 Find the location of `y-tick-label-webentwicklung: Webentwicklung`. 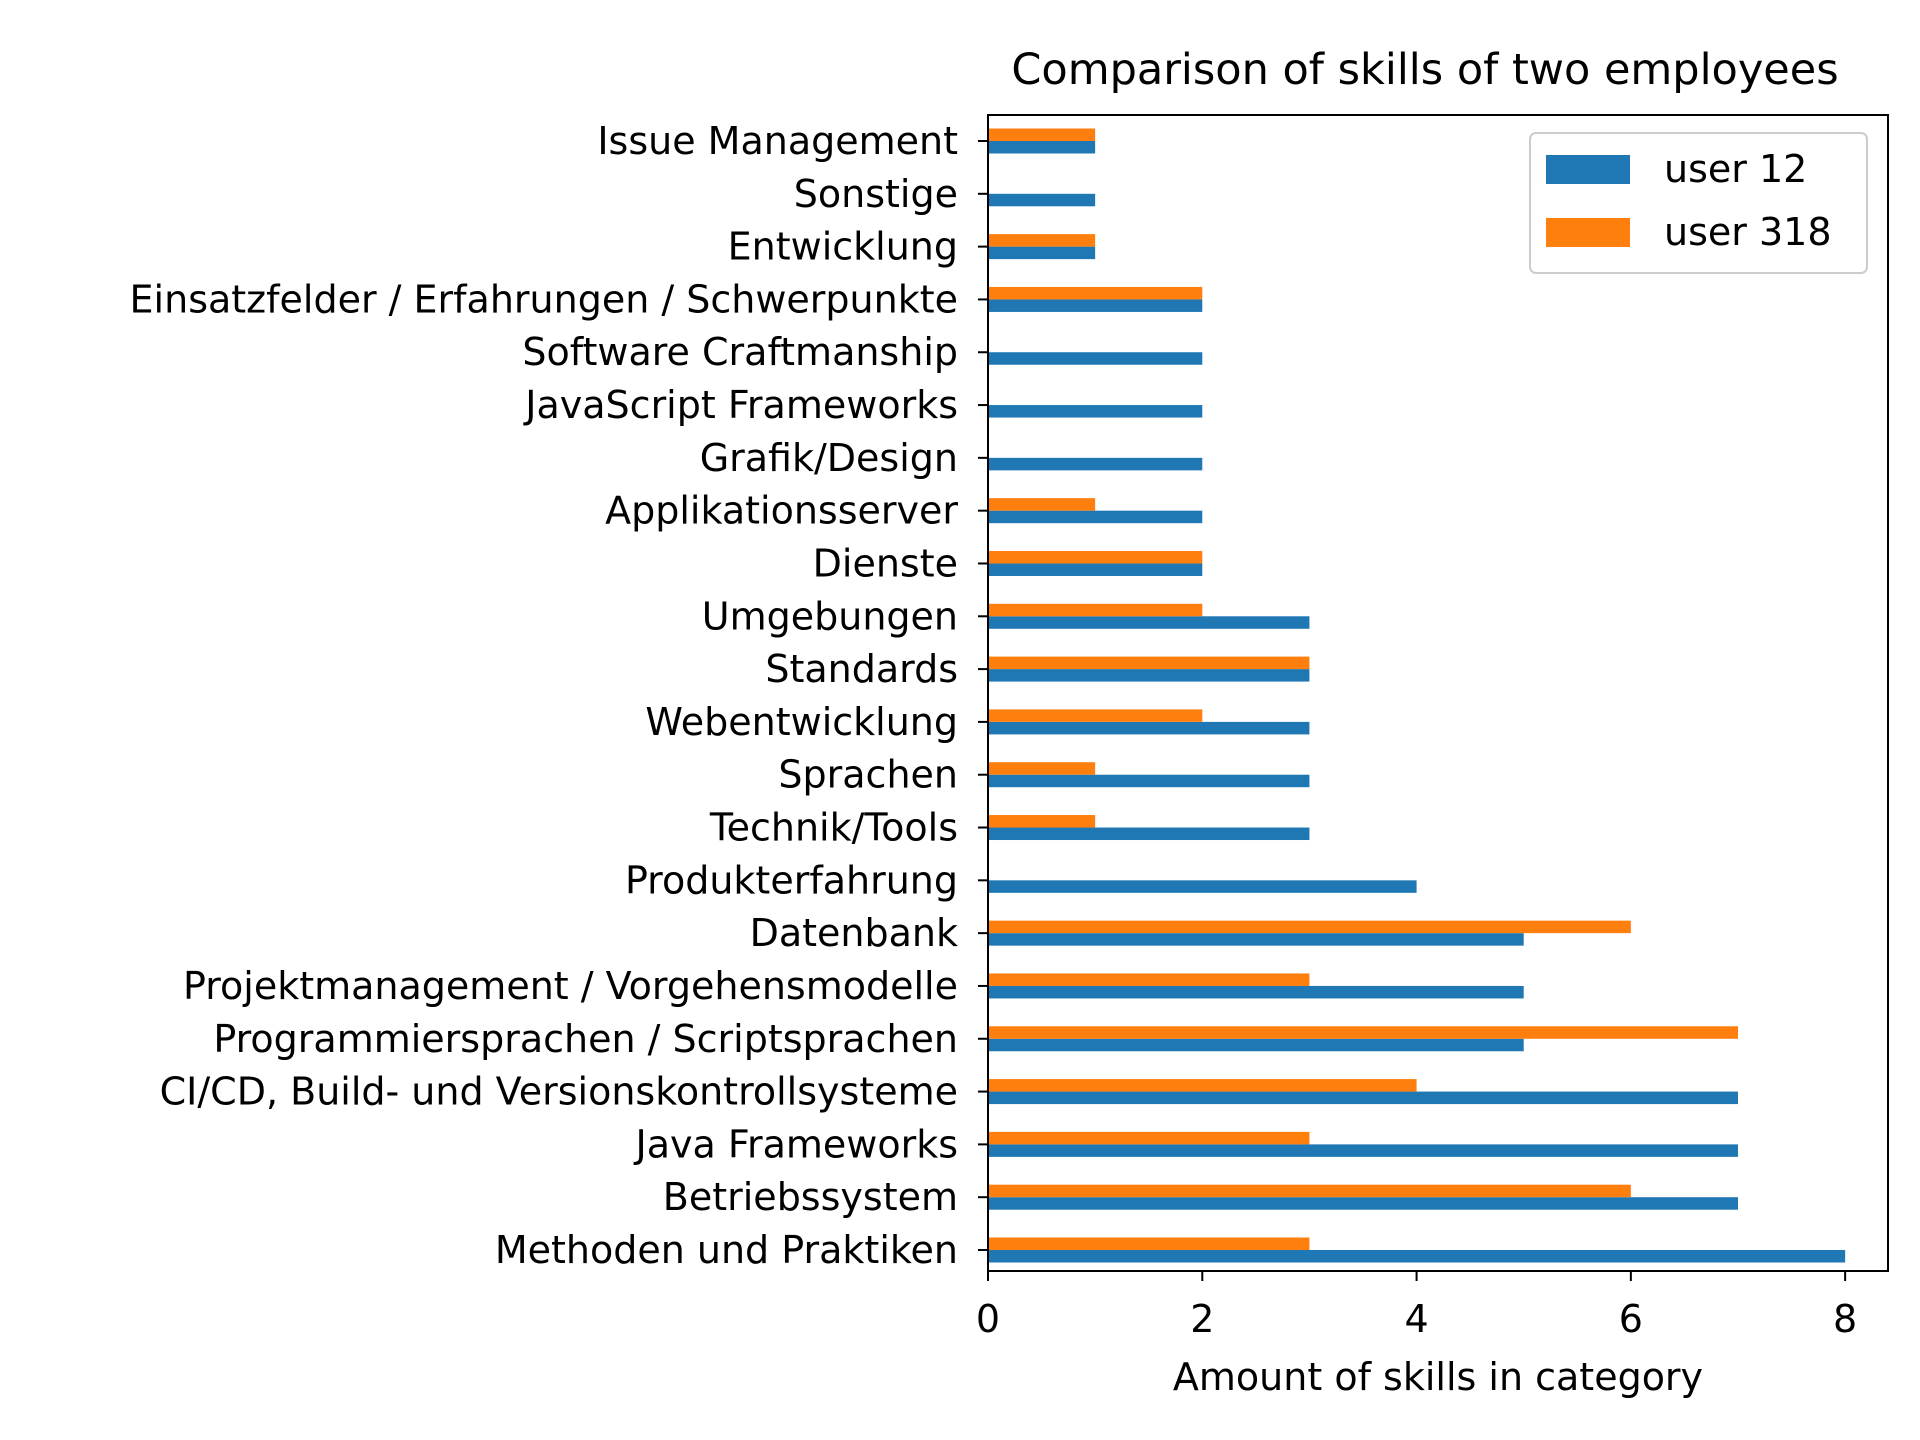

y-tick-label-webentwicklung: Webentwicklung is located at coordinates (801, 722).